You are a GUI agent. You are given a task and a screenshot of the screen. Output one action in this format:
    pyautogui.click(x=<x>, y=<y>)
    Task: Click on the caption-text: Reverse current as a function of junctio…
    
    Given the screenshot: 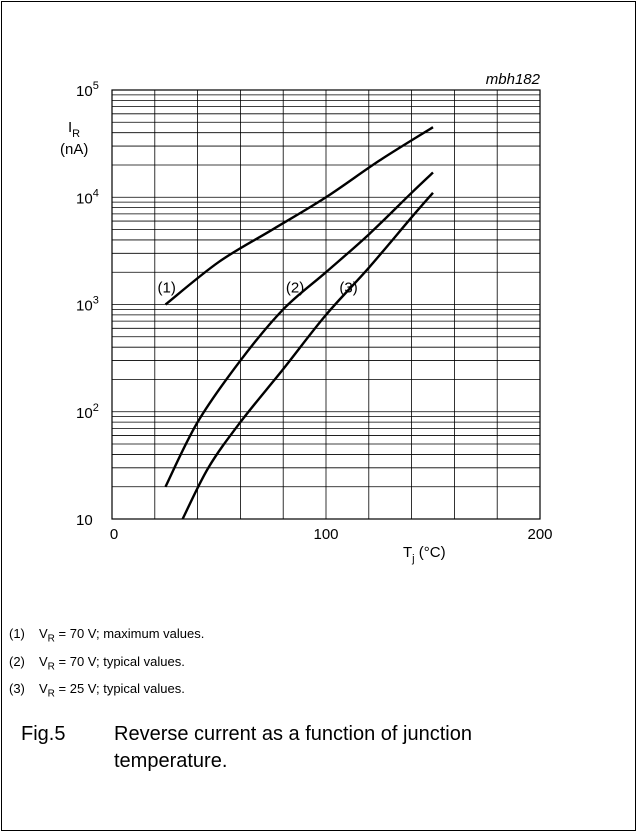 What is the action you would take?
    pyautogui.click(x=293, y=747)
    